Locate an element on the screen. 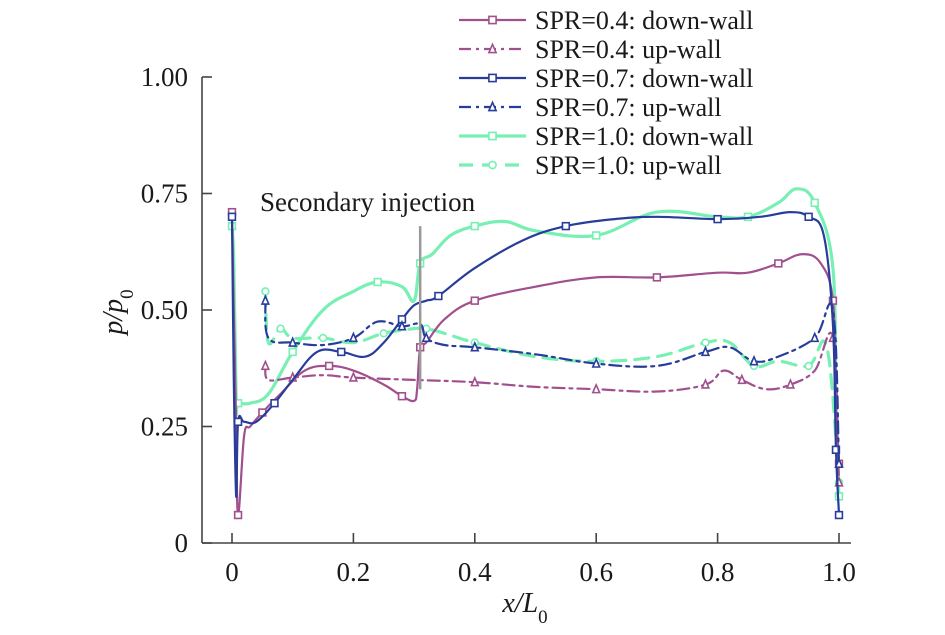  x-tick-label: 0.6 is located at coordinates (596, 572).